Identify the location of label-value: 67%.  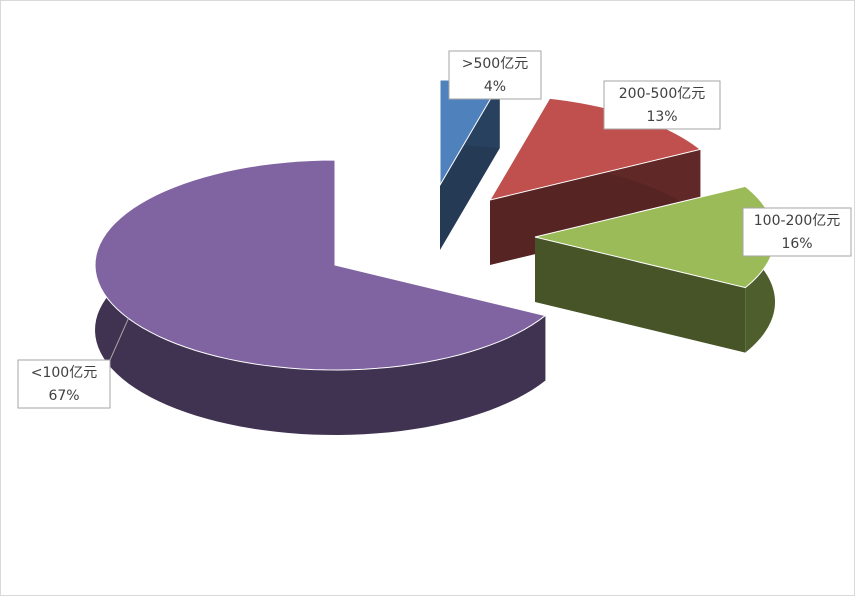
(63, 396).